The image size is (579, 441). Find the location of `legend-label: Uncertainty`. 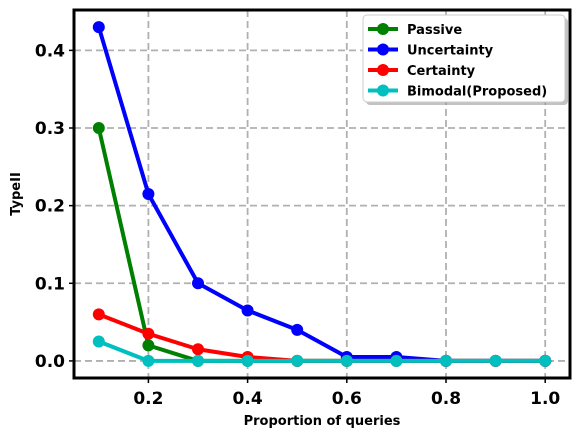

legend-label: Uncertainty is located at coordinates (450, 51).